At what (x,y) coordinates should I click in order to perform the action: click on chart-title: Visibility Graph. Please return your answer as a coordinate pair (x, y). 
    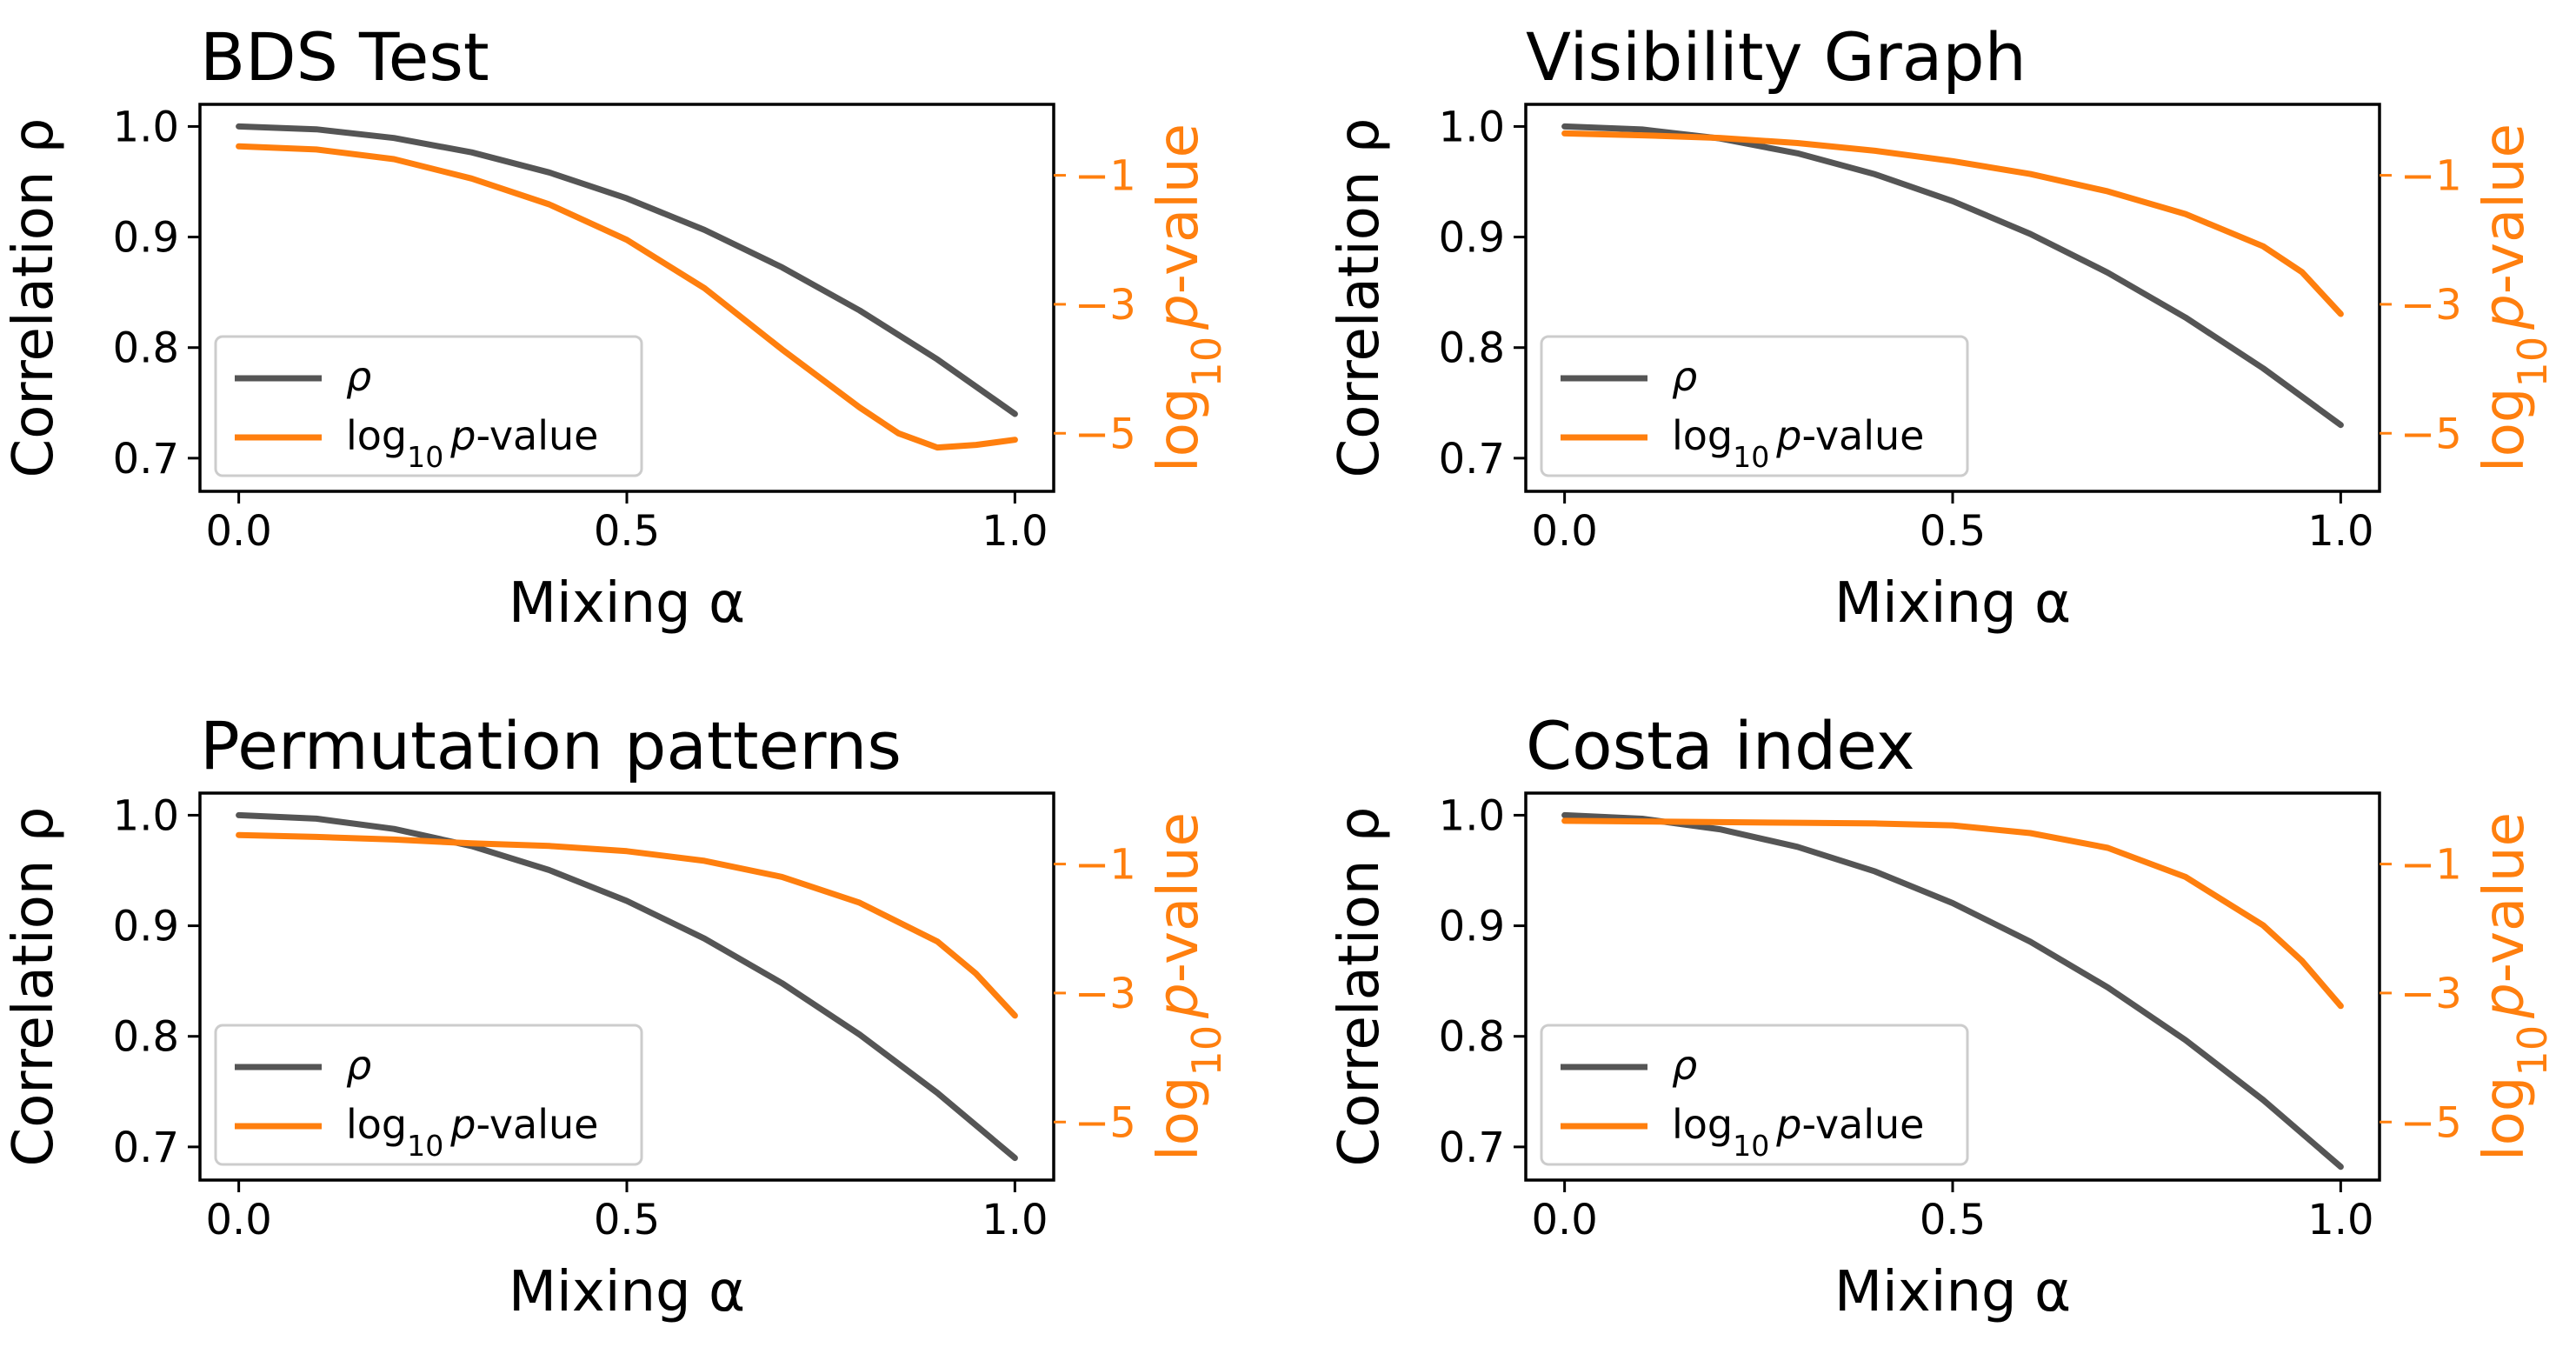
    Looking at the image, I should click on (1776, 57).